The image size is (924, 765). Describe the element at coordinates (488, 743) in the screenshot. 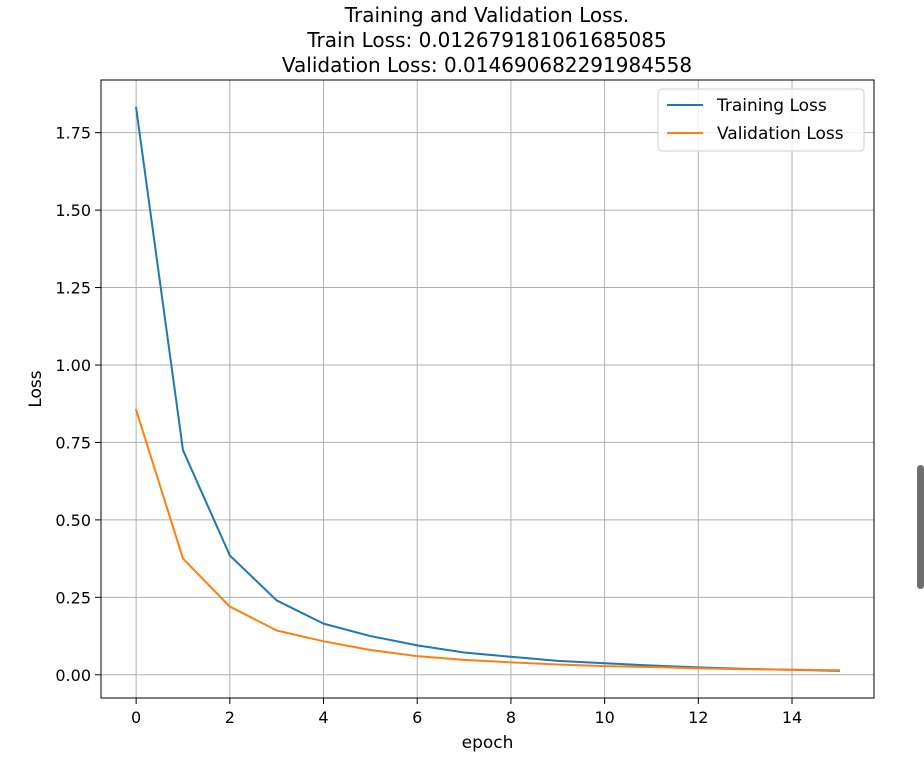

I see `x-axis-label: epoch` at that location.